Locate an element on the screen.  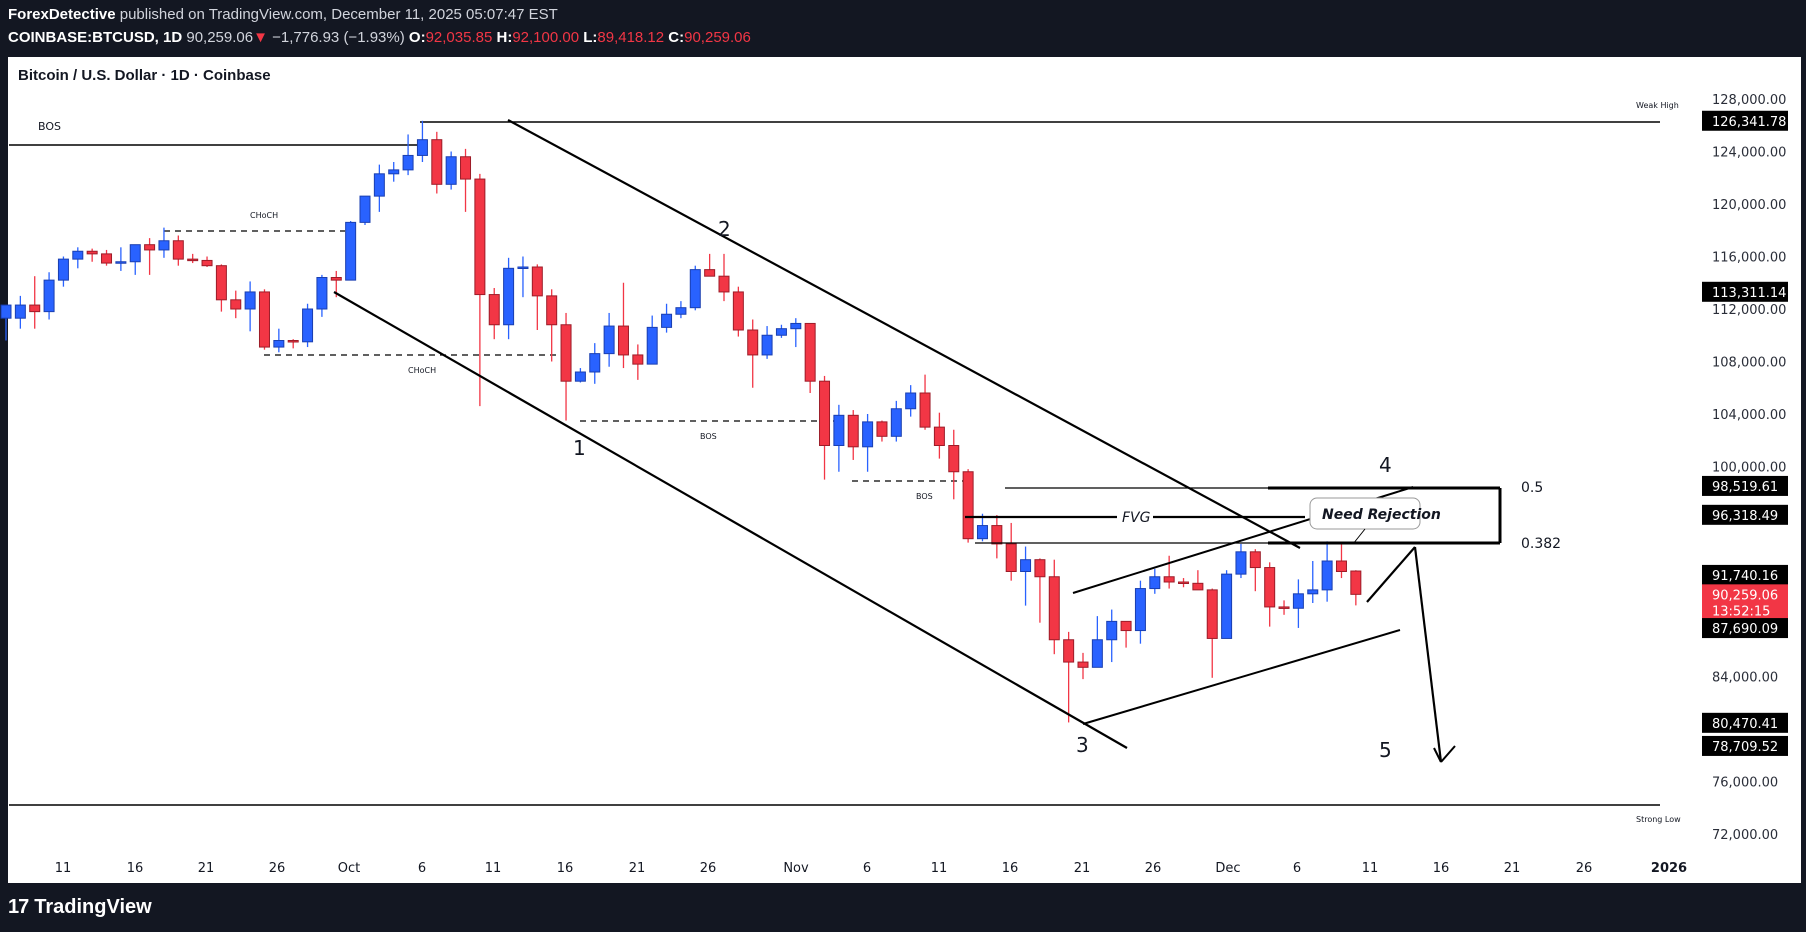
choch-label-1: CHoCH is located at coordinates (264, 215).